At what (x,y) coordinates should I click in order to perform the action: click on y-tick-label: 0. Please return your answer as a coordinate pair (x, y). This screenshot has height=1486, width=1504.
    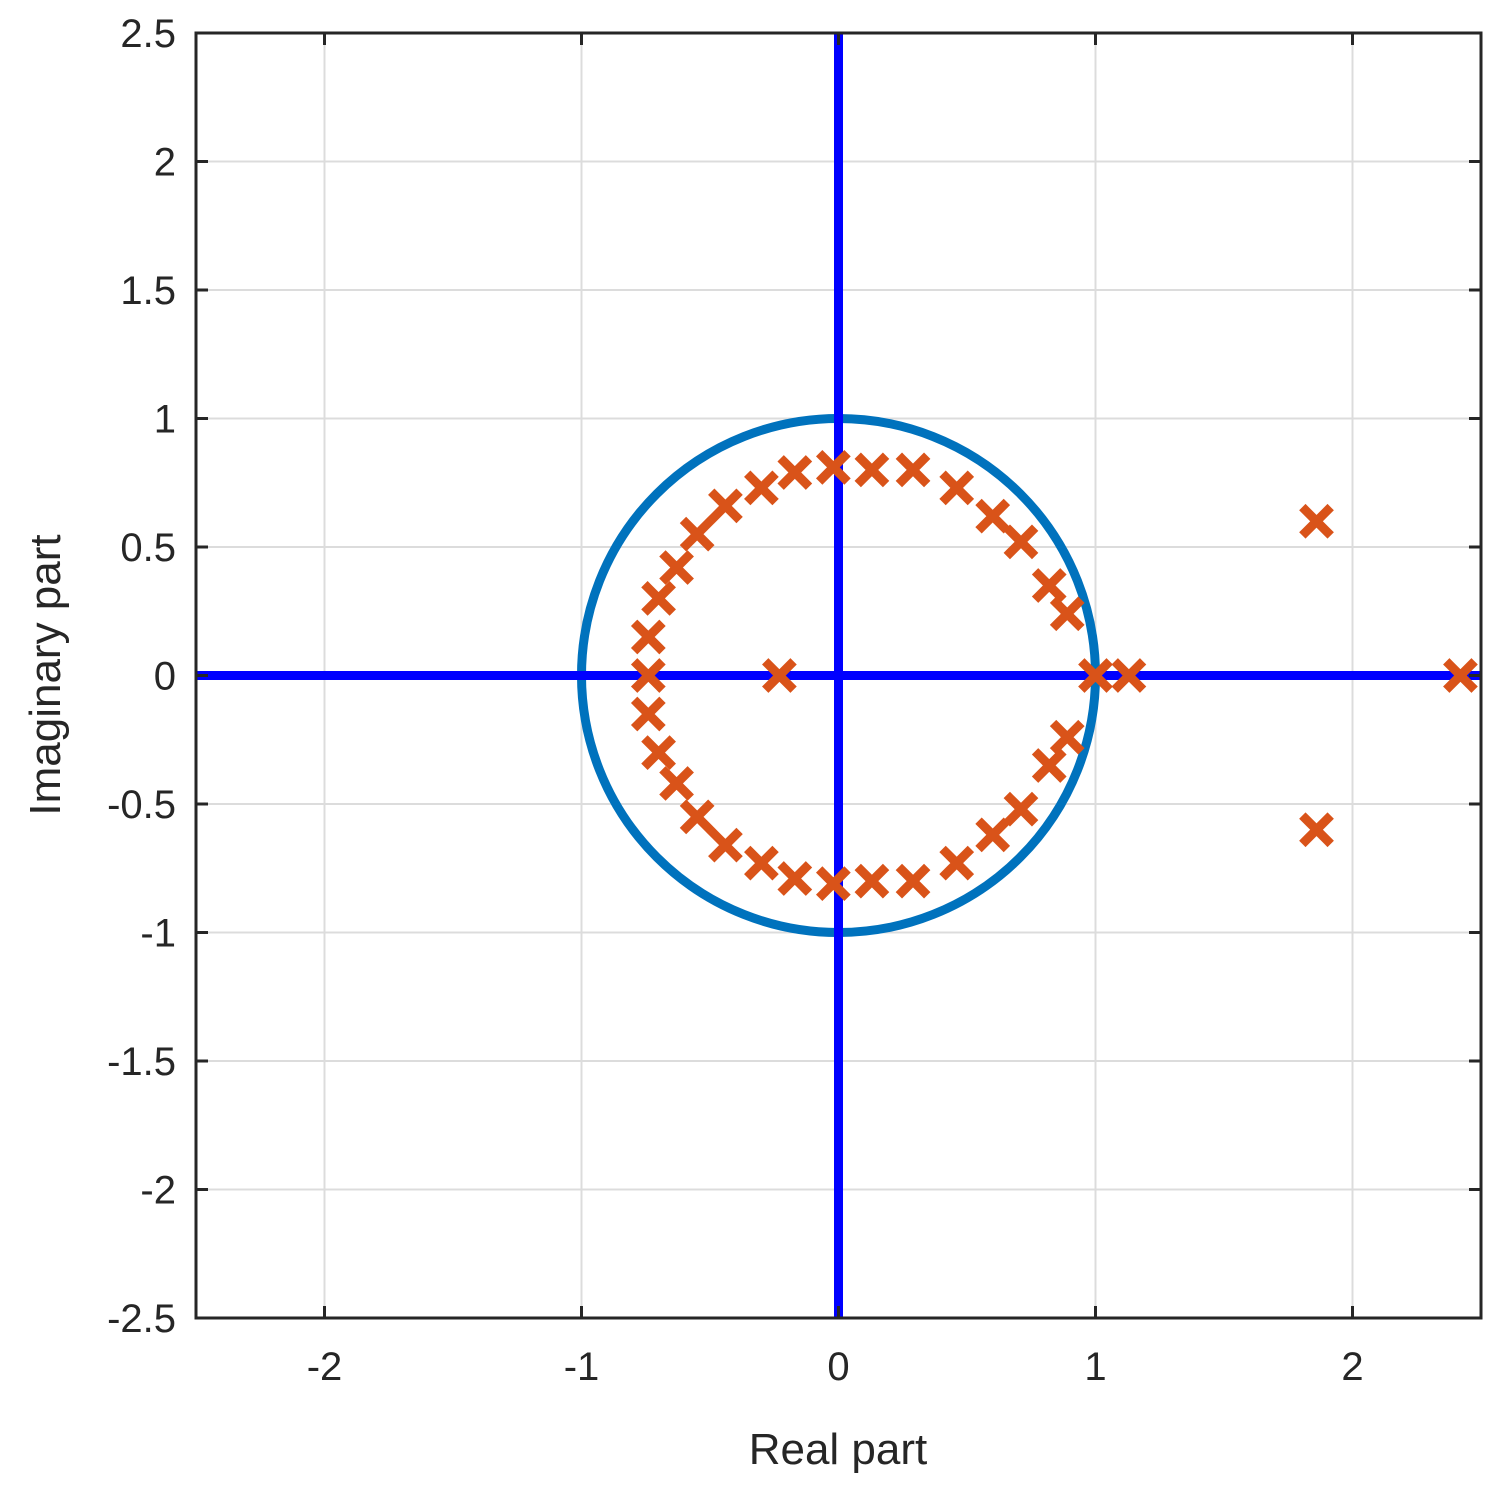
    Looking at the image, I should click on (165, 677).